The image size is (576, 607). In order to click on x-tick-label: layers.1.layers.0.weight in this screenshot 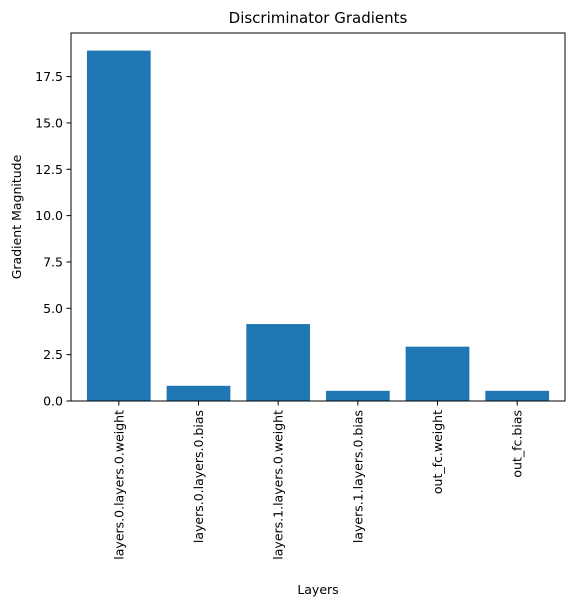, I will do `click(278, 485)`.